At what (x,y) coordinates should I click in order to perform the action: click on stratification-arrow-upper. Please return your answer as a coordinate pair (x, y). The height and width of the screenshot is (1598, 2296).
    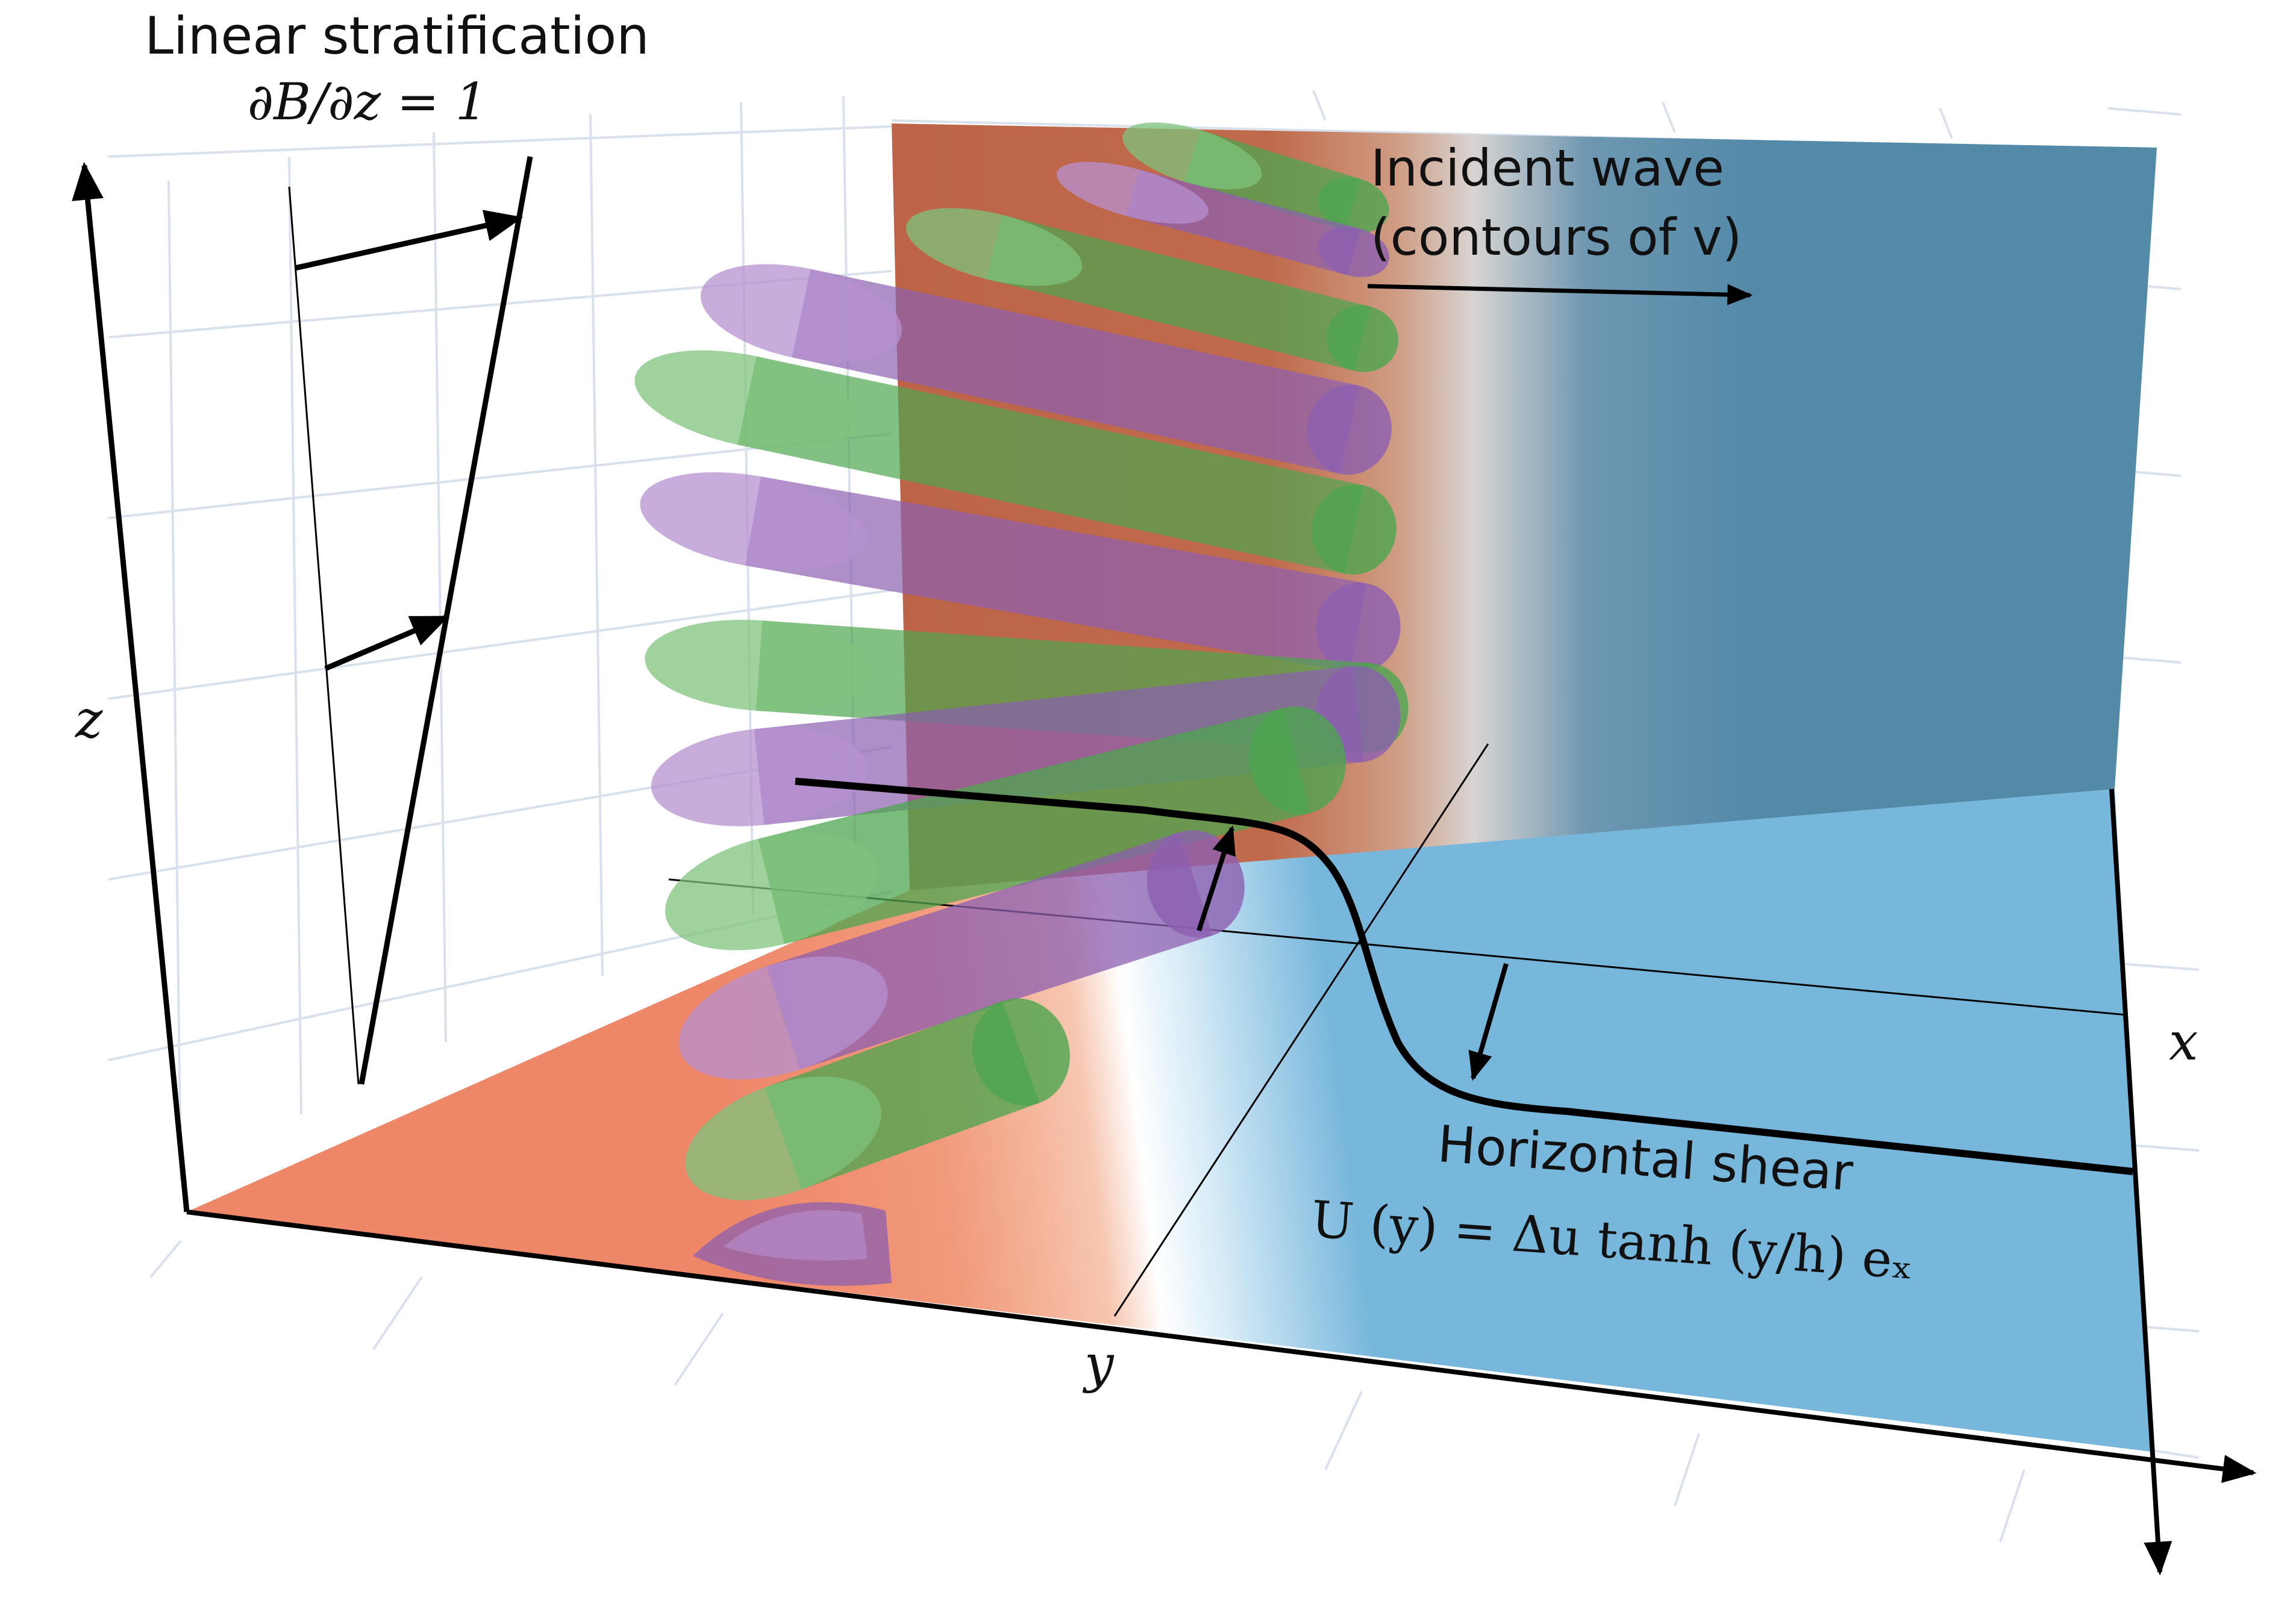
    Looking at the image, I should click on (409, 241).